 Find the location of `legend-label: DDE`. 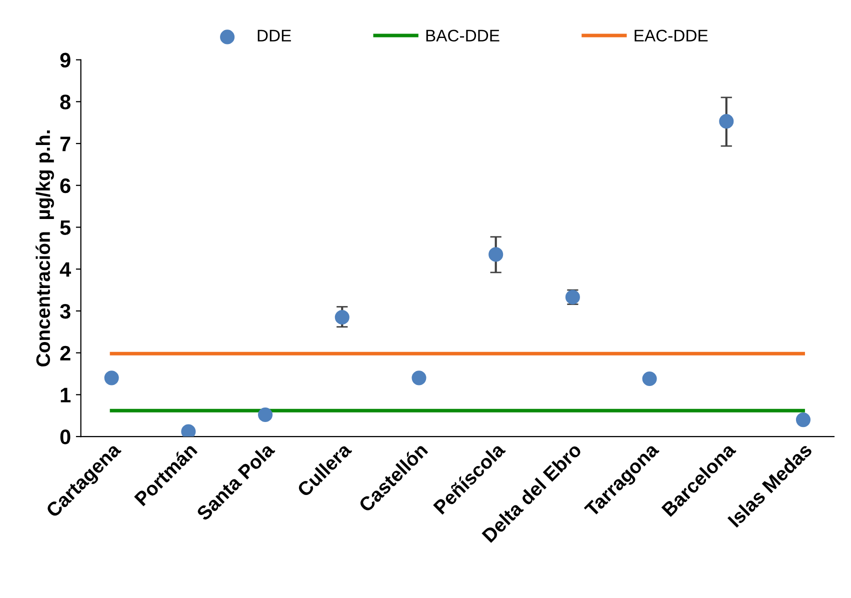

legend-label: DDE is located at coordinates (274, 36).